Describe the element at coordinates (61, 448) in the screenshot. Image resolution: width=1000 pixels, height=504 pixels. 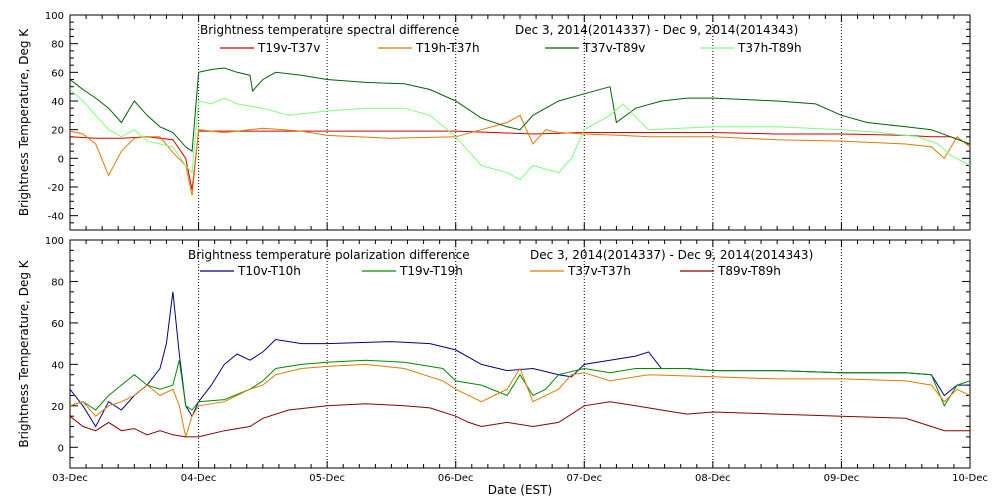
I see `panel-2-y-tick-label: 0` at that location.